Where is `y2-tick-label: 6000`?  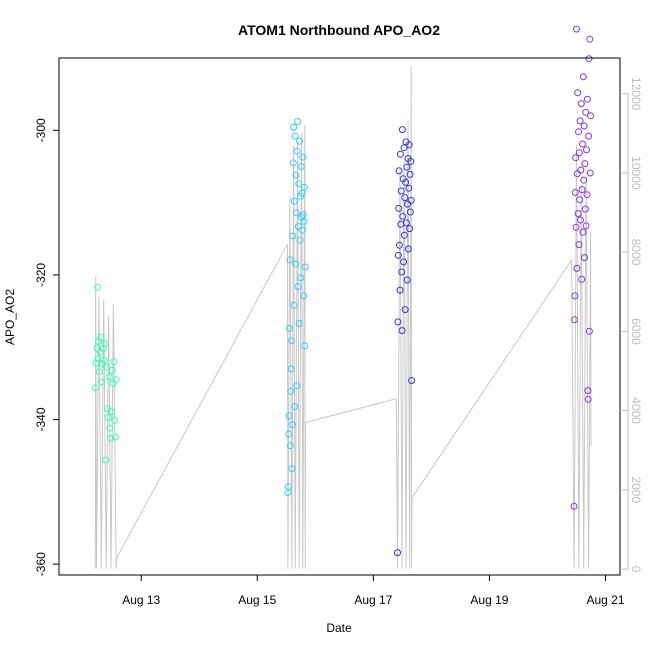
y2-tick-label: 6000 is located at coordinates (636, 331).